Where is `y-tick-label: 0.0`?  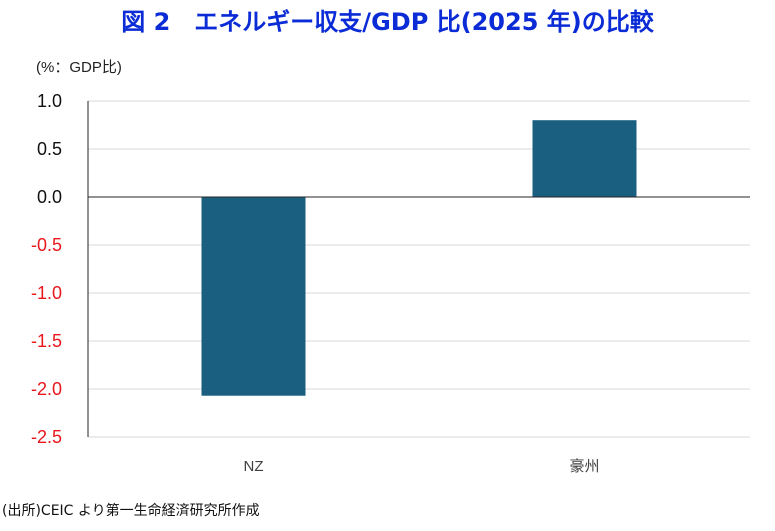
y-tick-label: 0.0 is located at coordinates (49, 197).